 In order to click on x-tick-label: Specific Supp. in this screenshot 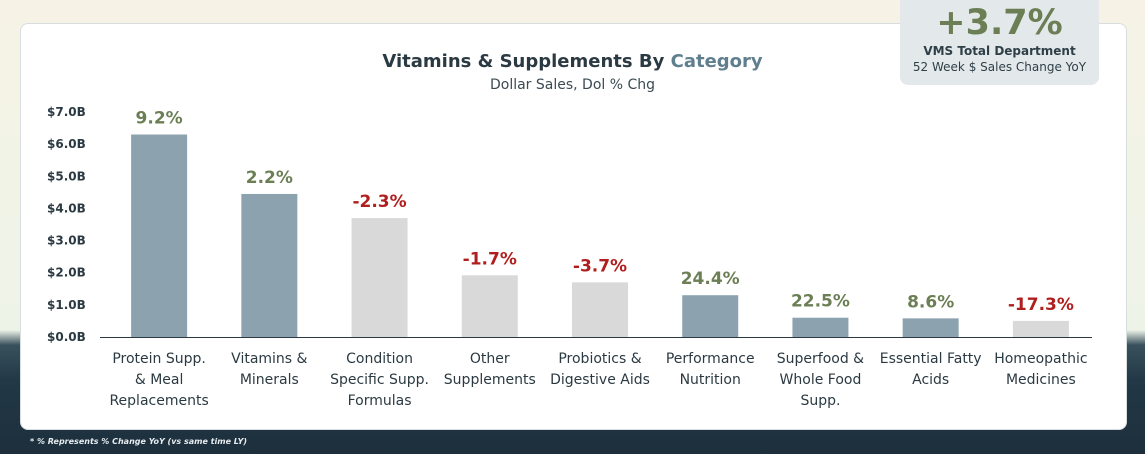, I will do `click(379, 380)`.